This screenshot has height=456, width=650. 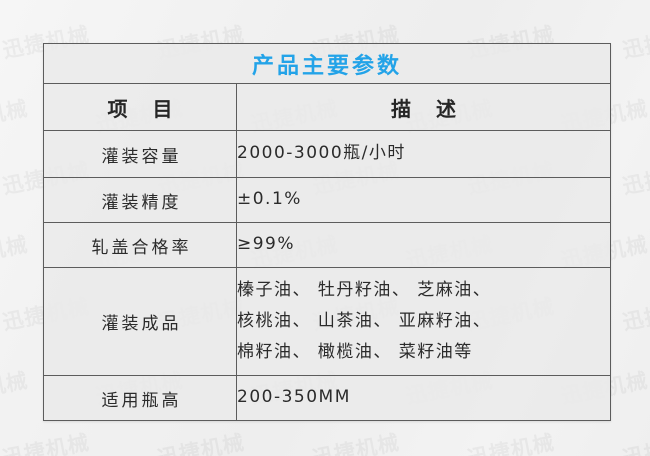 I want to click on row-item-cell: 灌装精度, so click(x=140, y=200).